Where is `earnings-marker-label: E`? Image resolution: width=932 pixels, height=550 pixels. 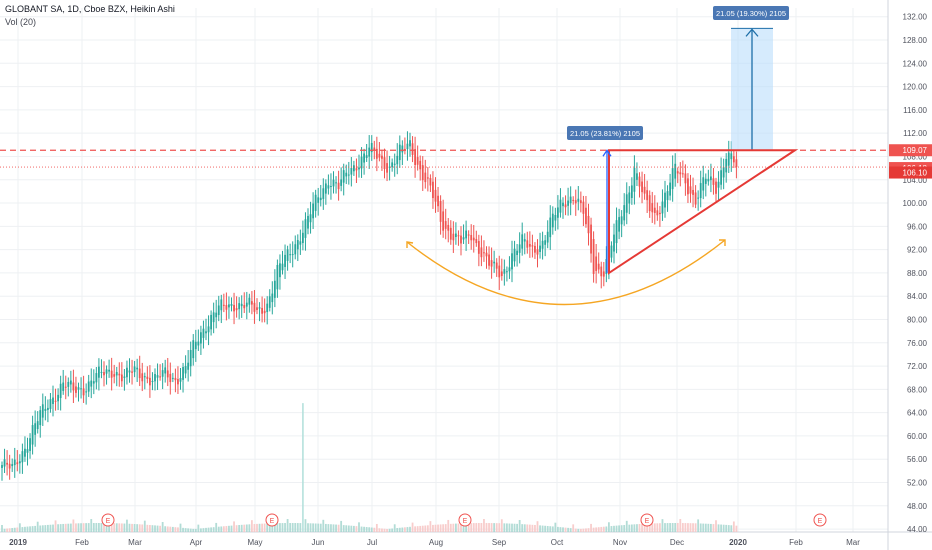
earnings-marker-label: E is located at coordinates (108, 521).